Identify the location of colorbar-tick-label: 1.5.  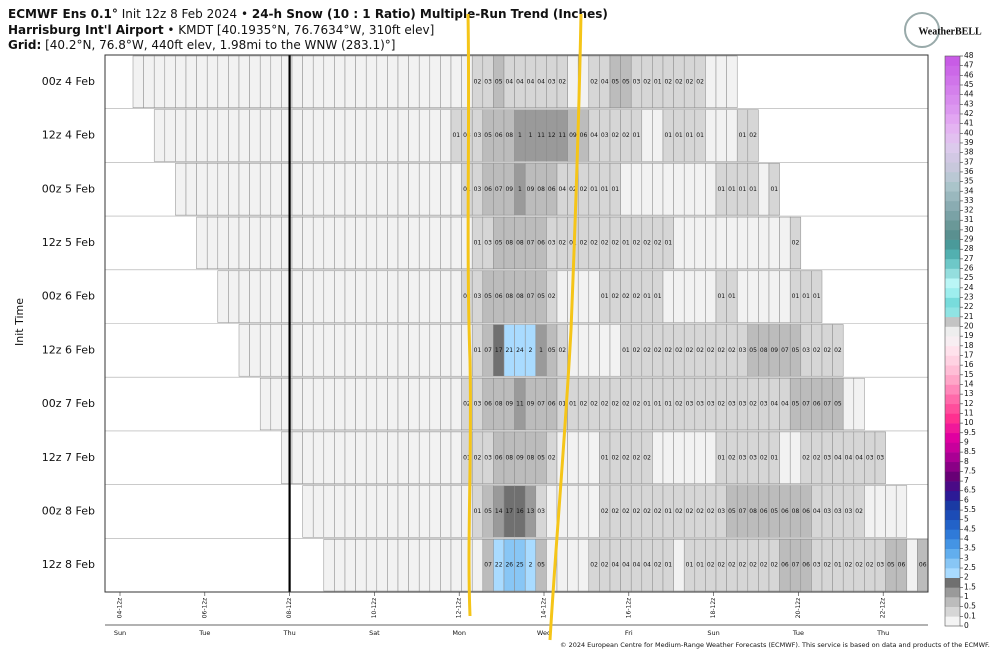
(970, 586).